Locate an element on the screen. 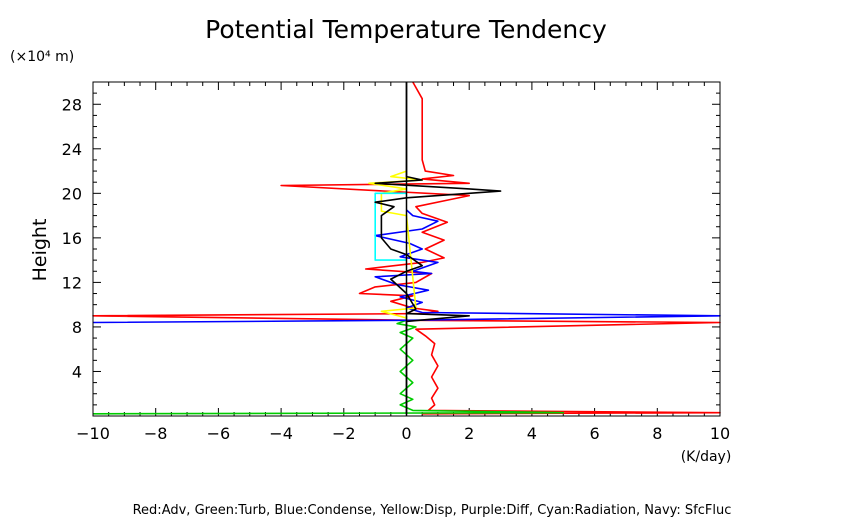  y-tick-label: 8 is located at coordinates (77, 327).